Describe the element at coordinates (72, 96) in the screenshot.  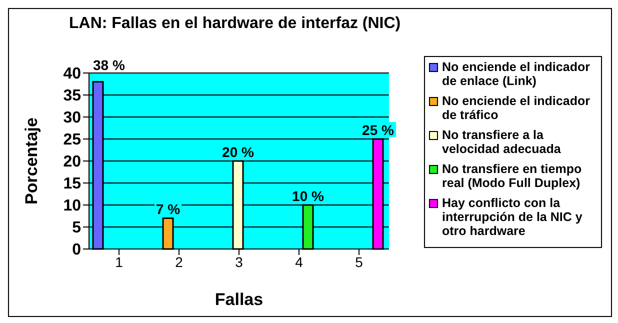
I see `y-tick-label: 35` at that location.